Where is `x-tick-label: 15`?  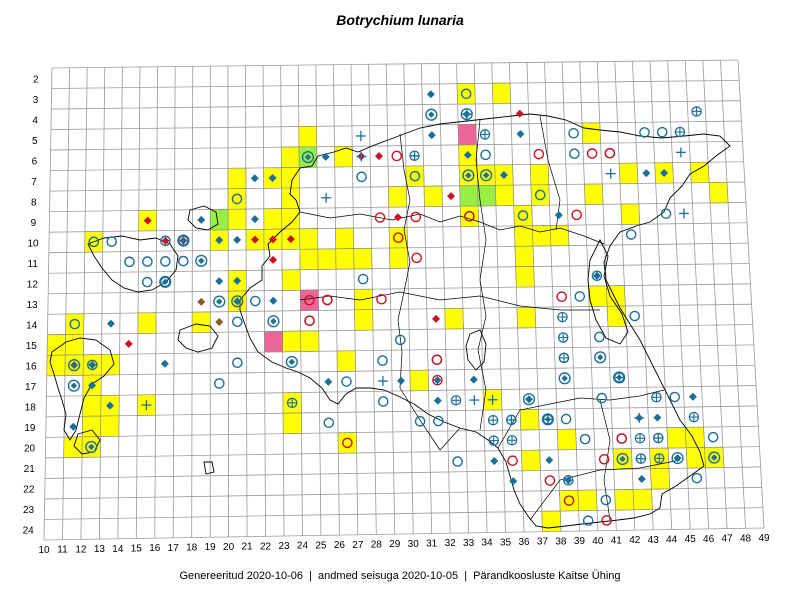
x-tick-label: 15 is located at coordinates (137, 548).